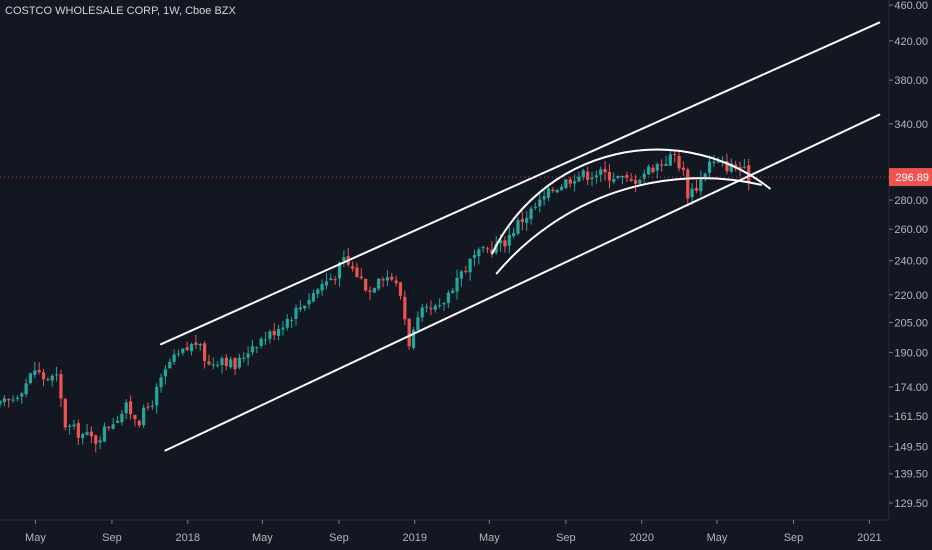  Describe the element at coordinates (628, 226) in the screenshot. I see `inner-arc` at that location.